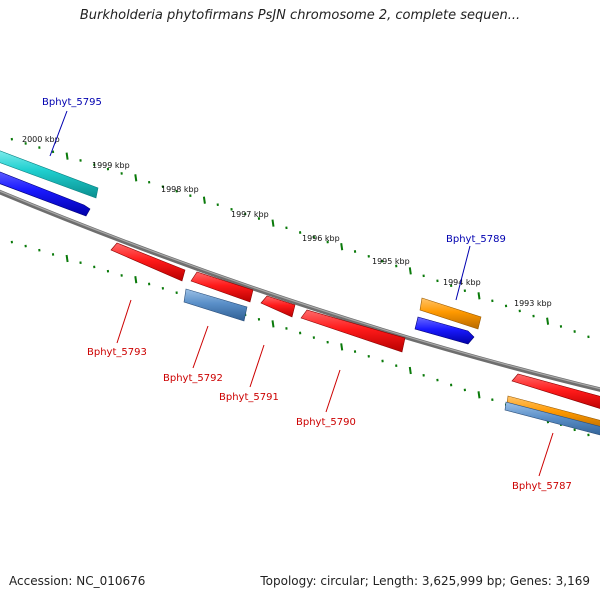  What do you see at coordinates (117, 352) in the screenshot?
I see `gene-label-bphyt-5793: Bphyt_5793` at bounding box center [117, 352].